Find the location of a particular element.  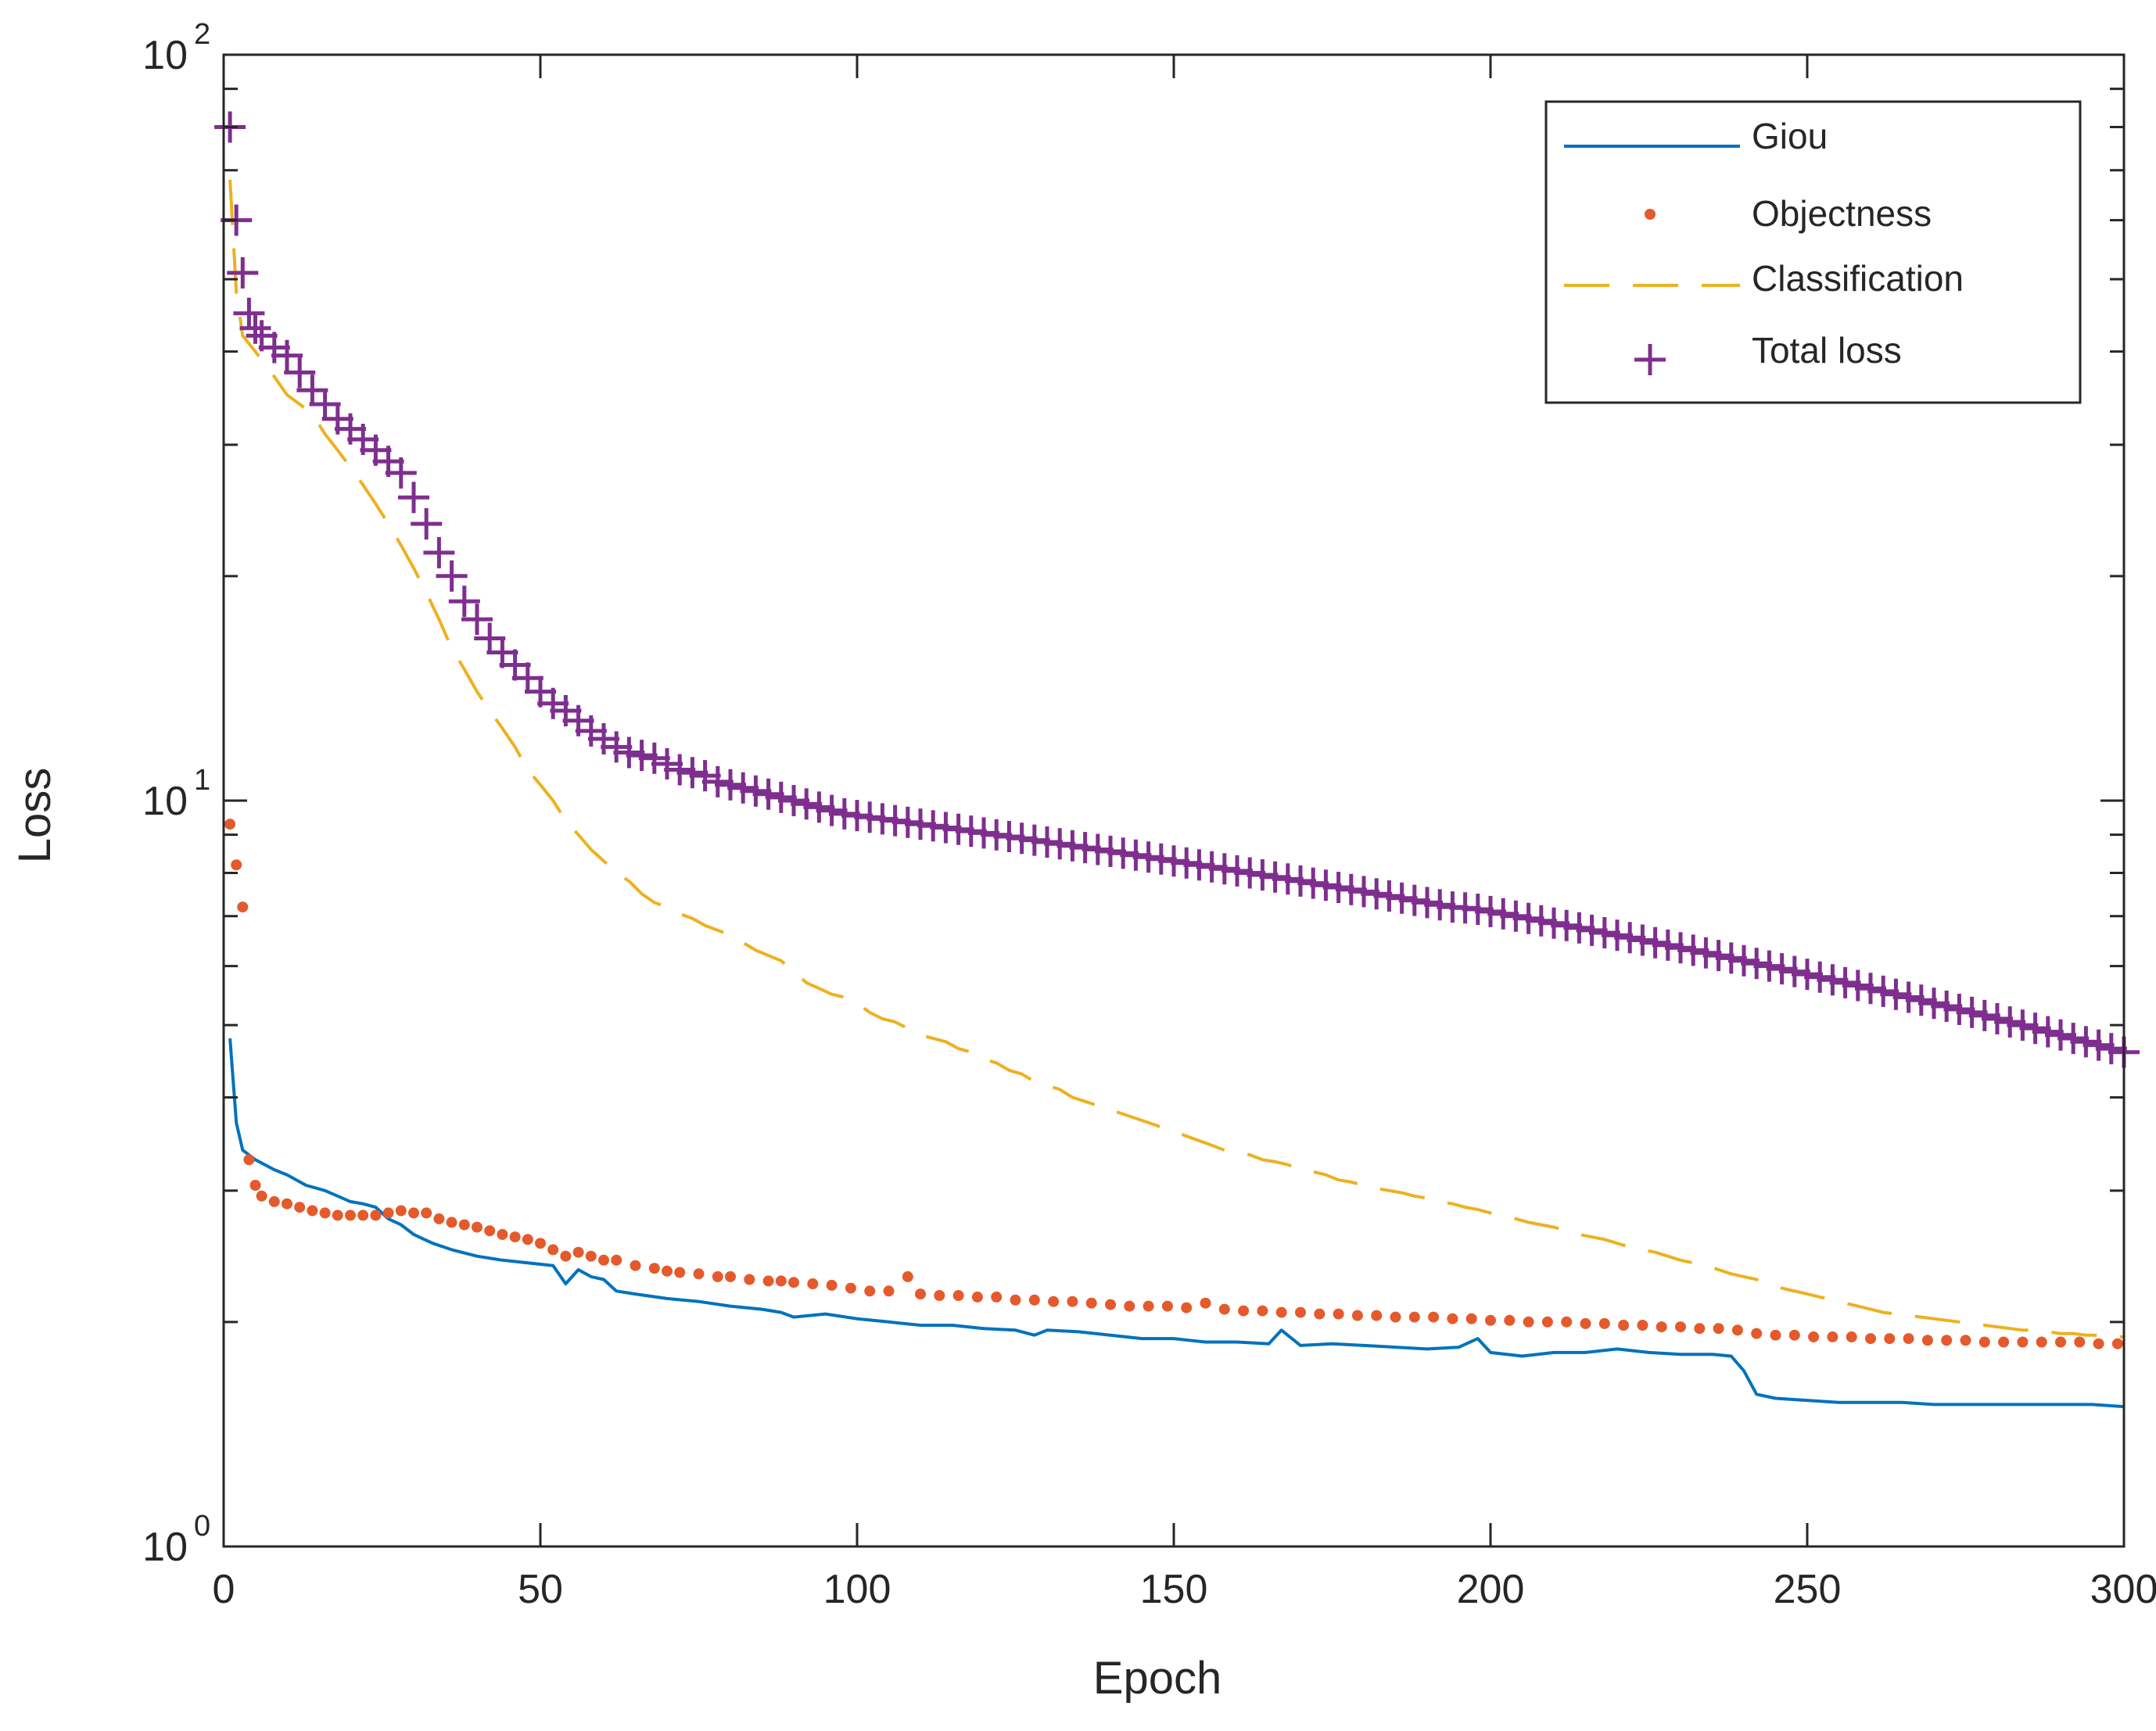

x-axis-title: Epoch is located at coordinates (1157, 1679).